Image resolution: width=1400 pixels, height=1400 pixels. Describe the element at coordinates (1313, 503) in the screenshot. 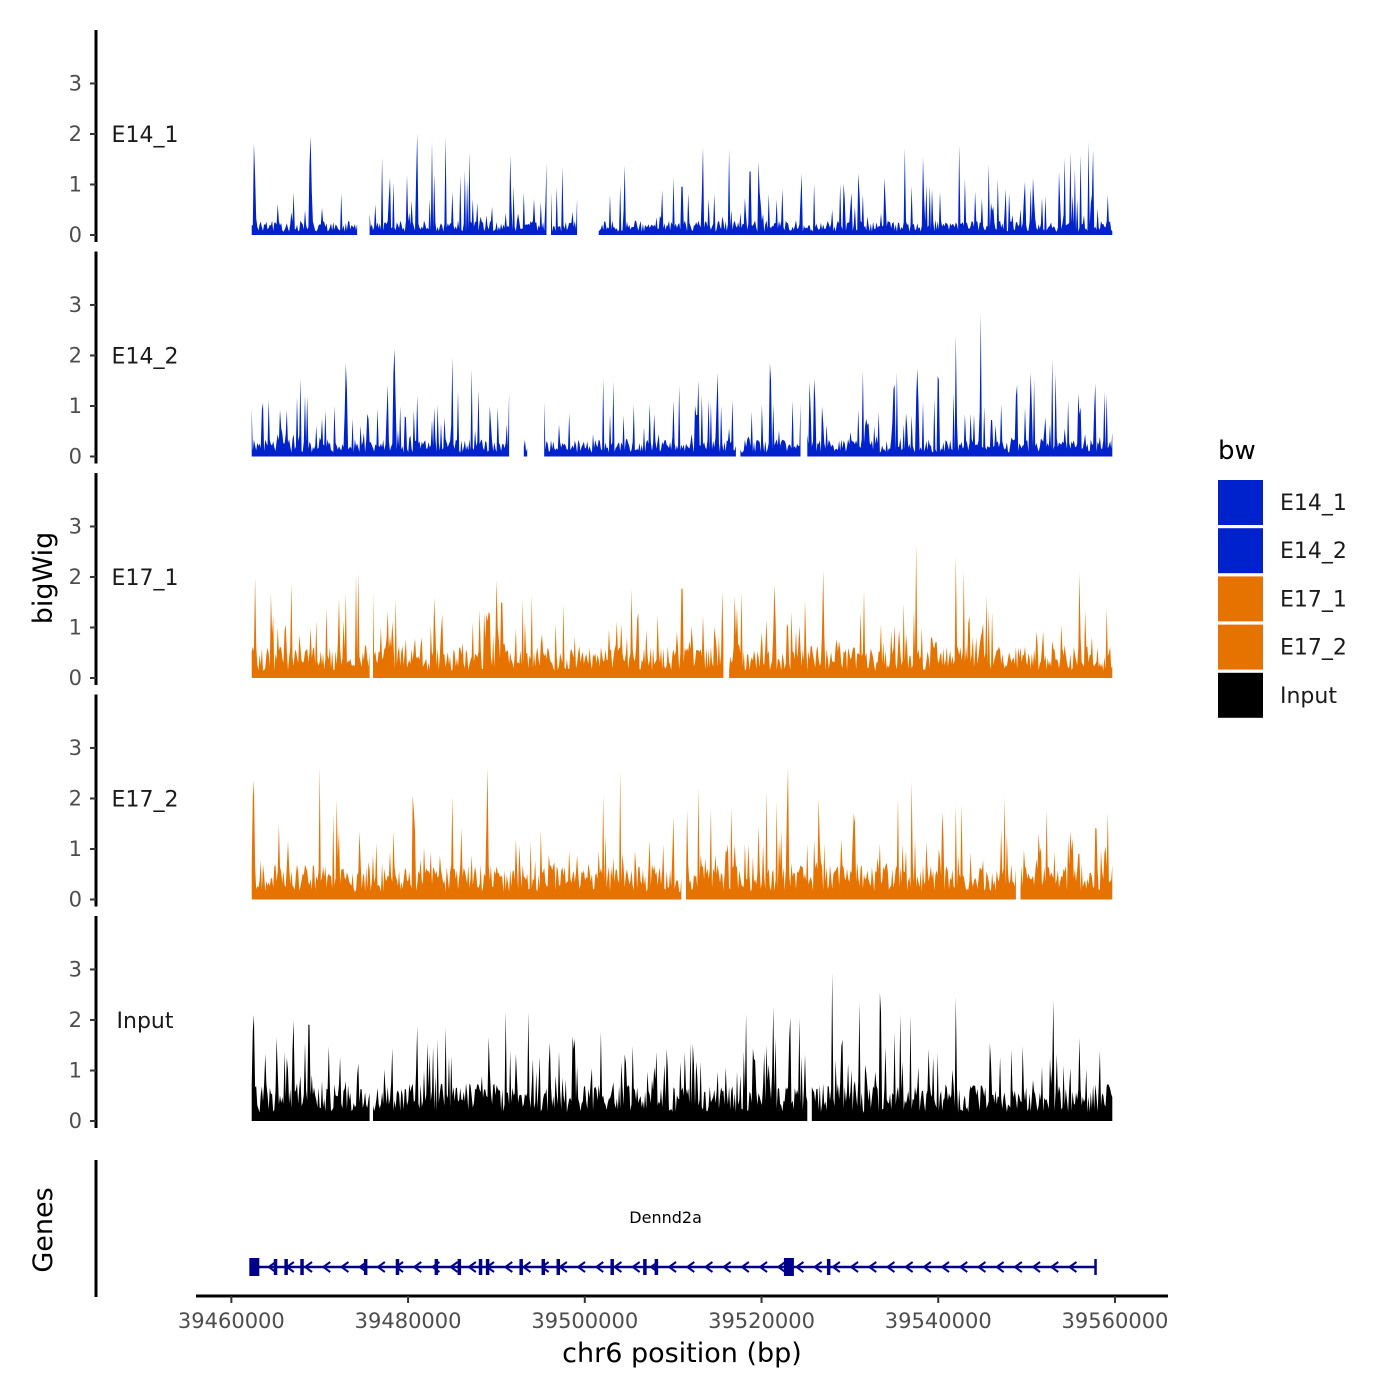

I see `legend-label: E14_1` at that location.